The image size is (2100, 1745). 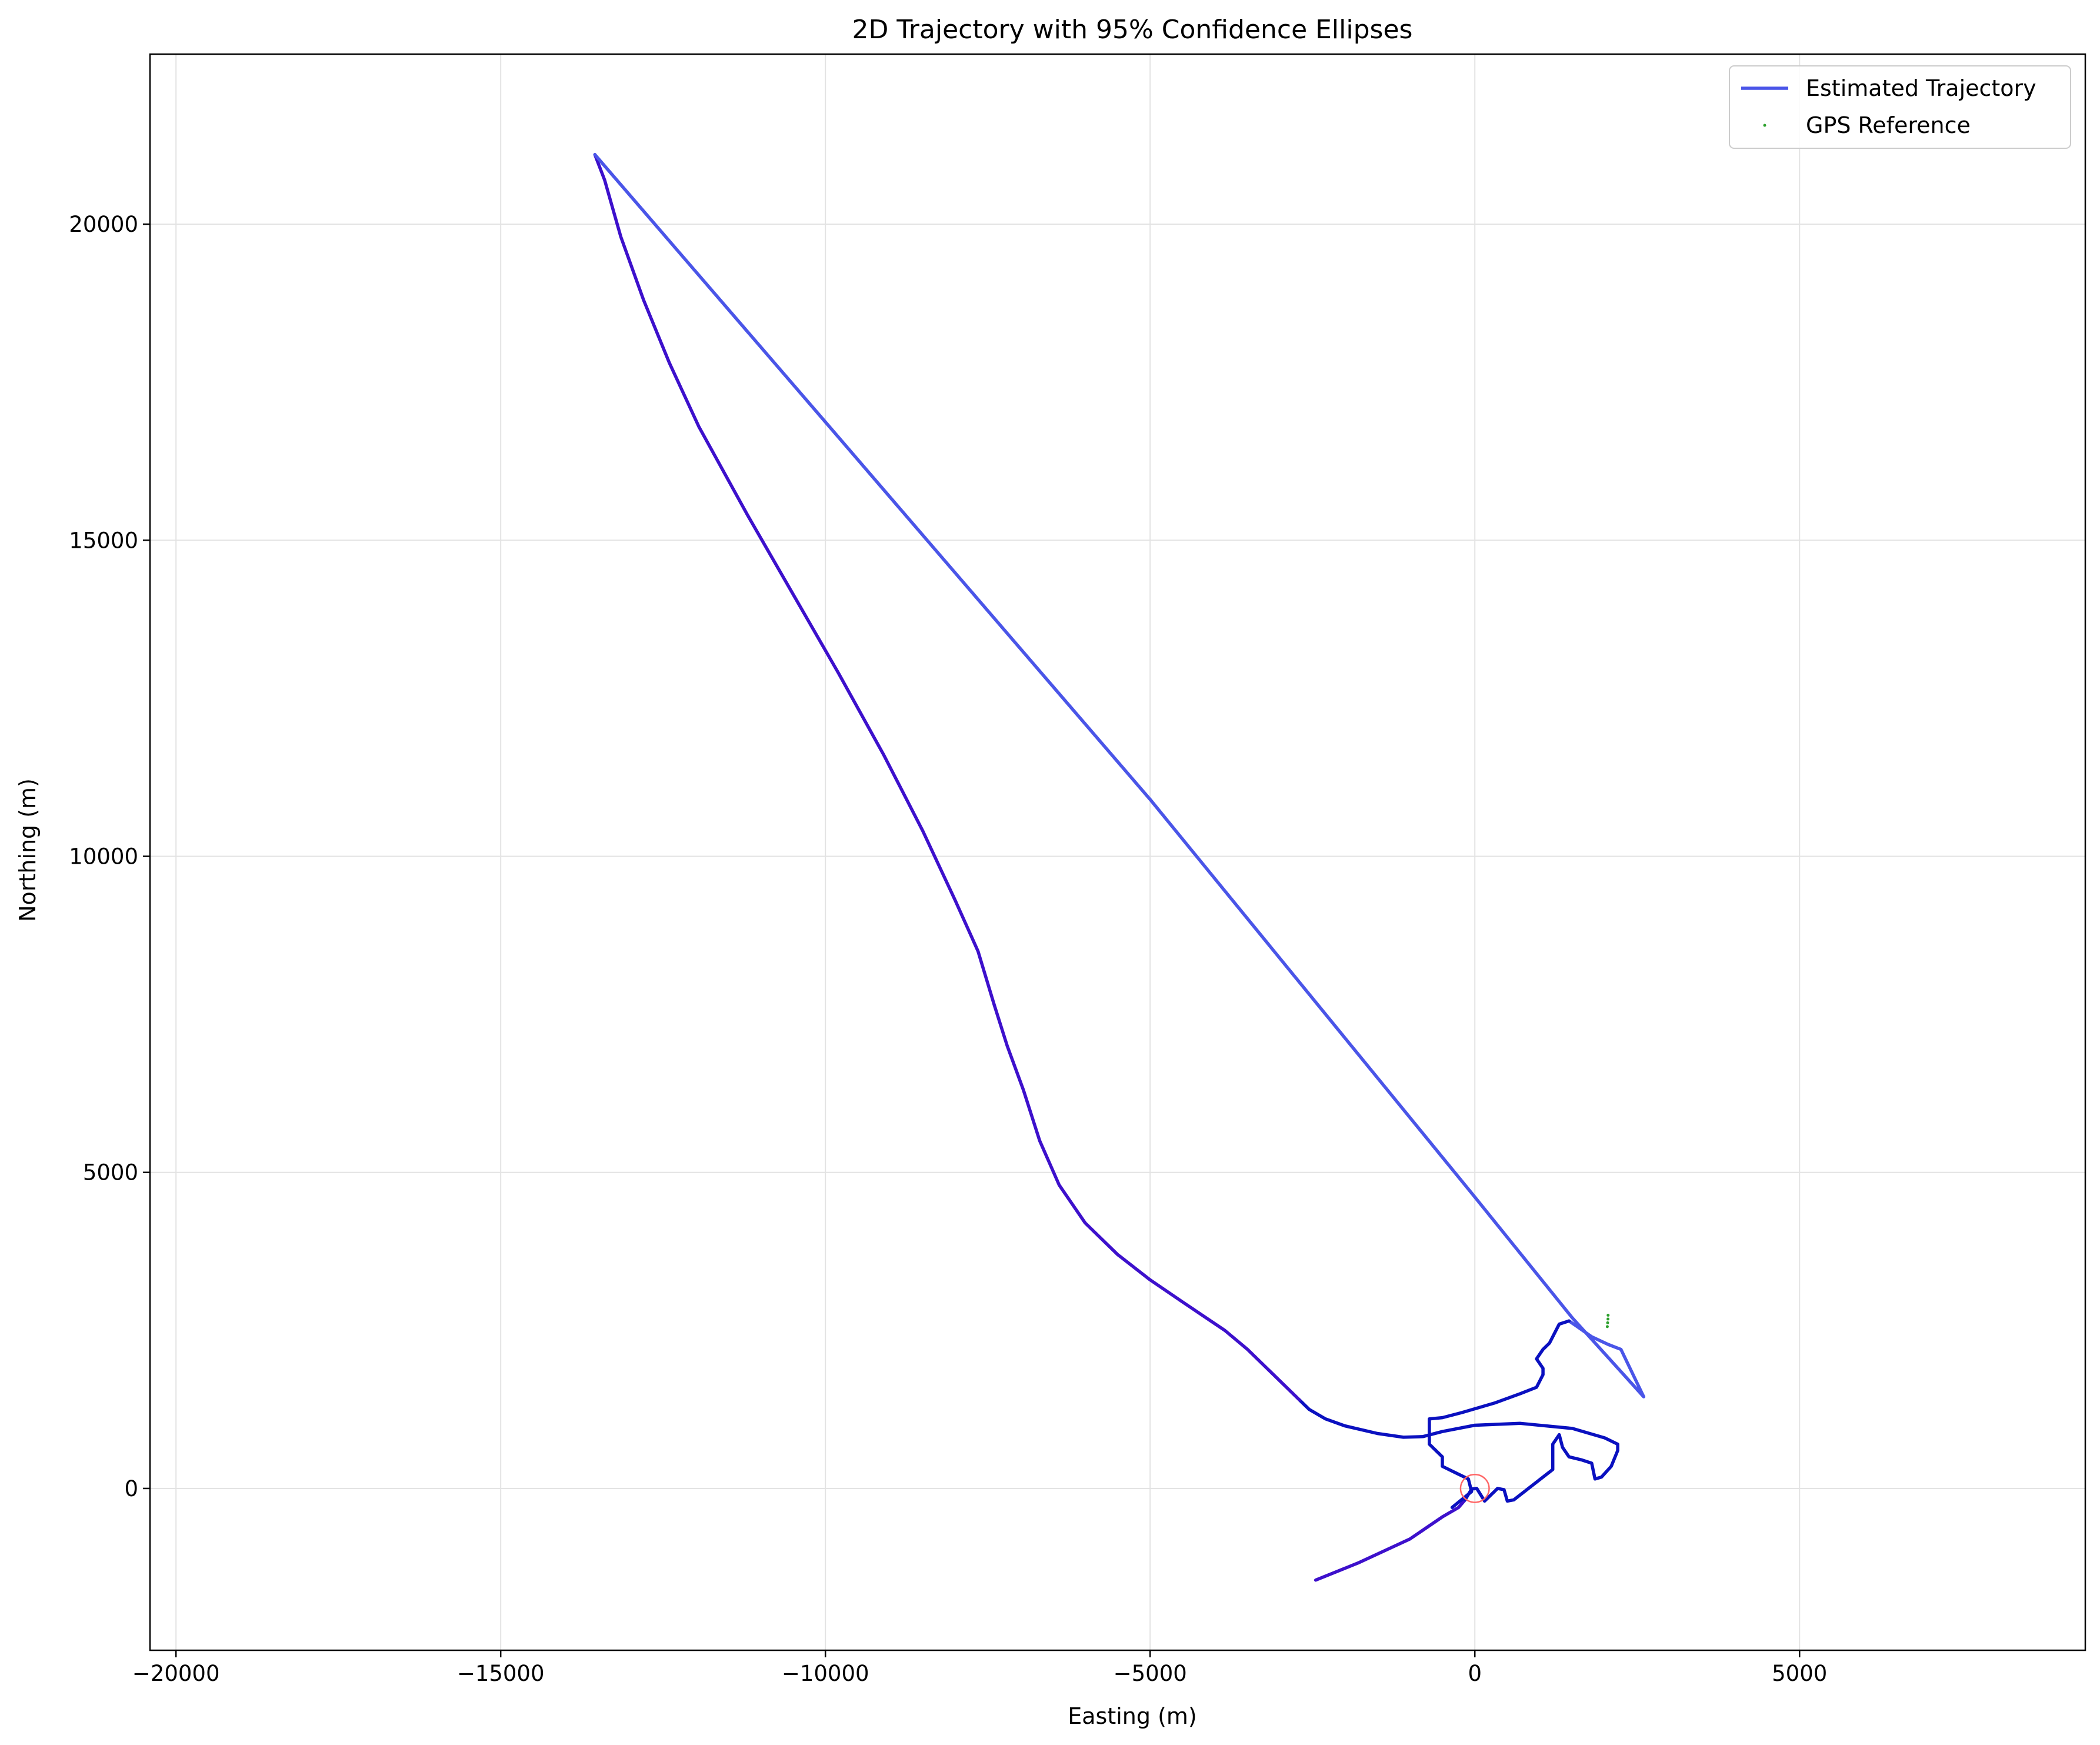 I want to click on legend: Estimated Trajectory GPS Reference, so click(x=1900, y=107).